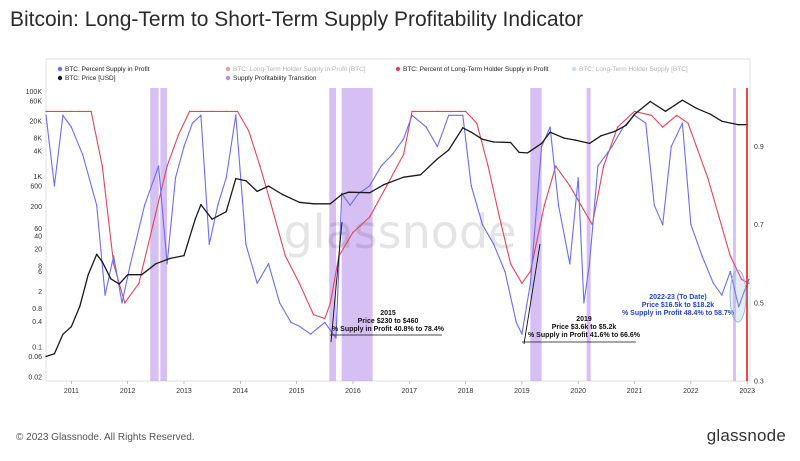 This screenshot has height=461, width=800. I want to click on y-left-tick-label-7: 8, so click(40, 266).